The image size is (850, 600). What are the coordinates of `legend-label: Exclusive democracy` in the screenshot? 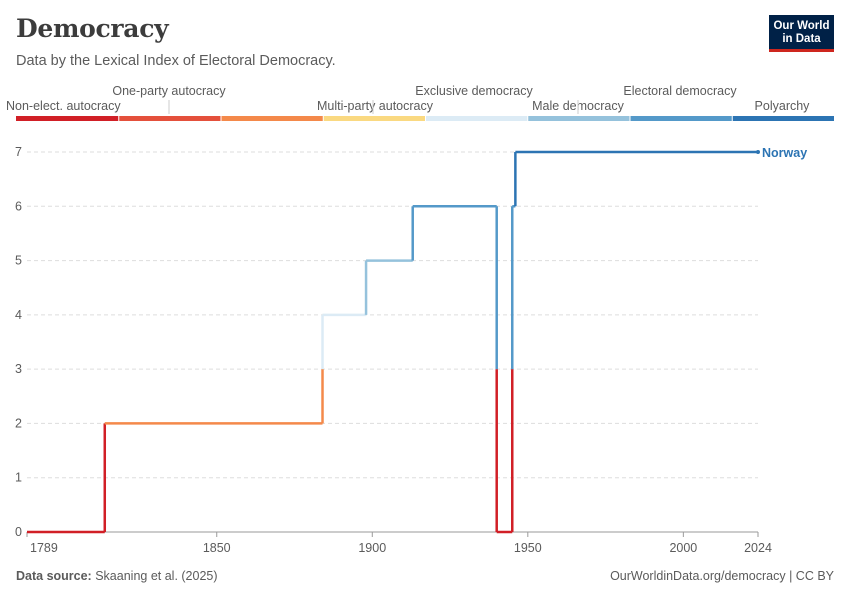 It's located at (474, 91).